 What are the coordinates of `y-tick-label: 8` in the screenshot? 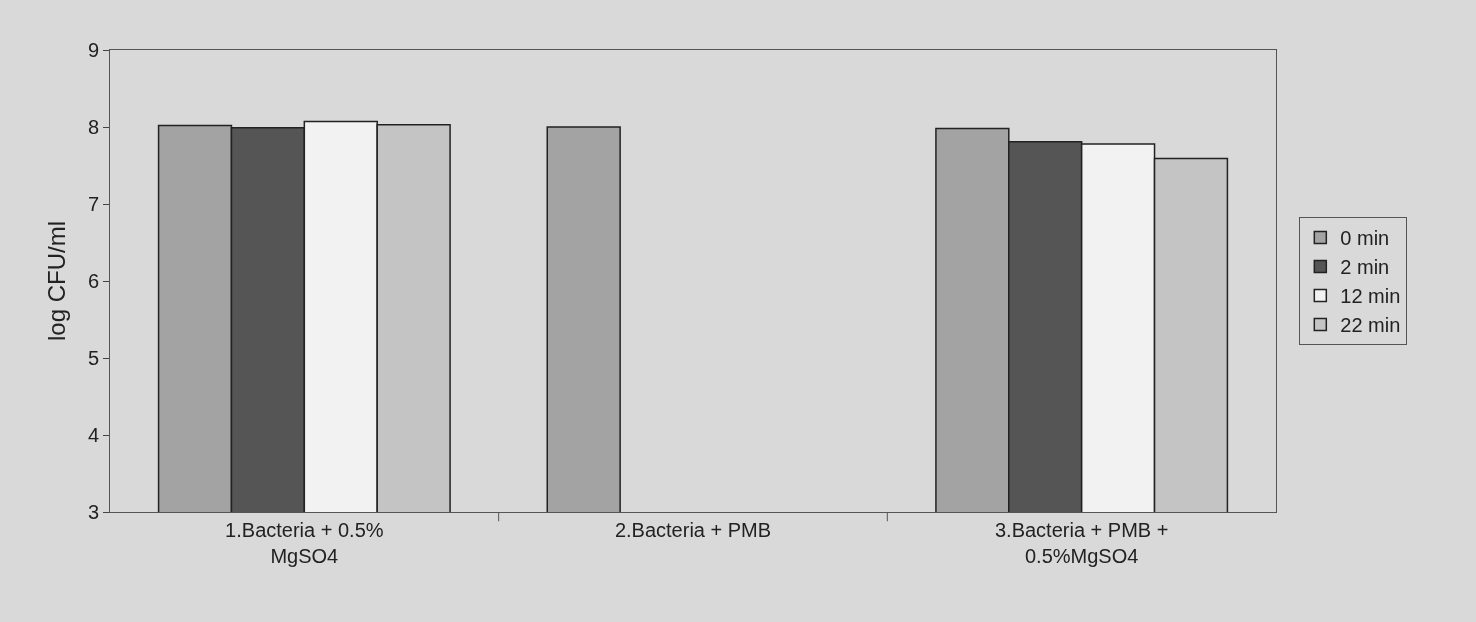 It's located at (93, 127).